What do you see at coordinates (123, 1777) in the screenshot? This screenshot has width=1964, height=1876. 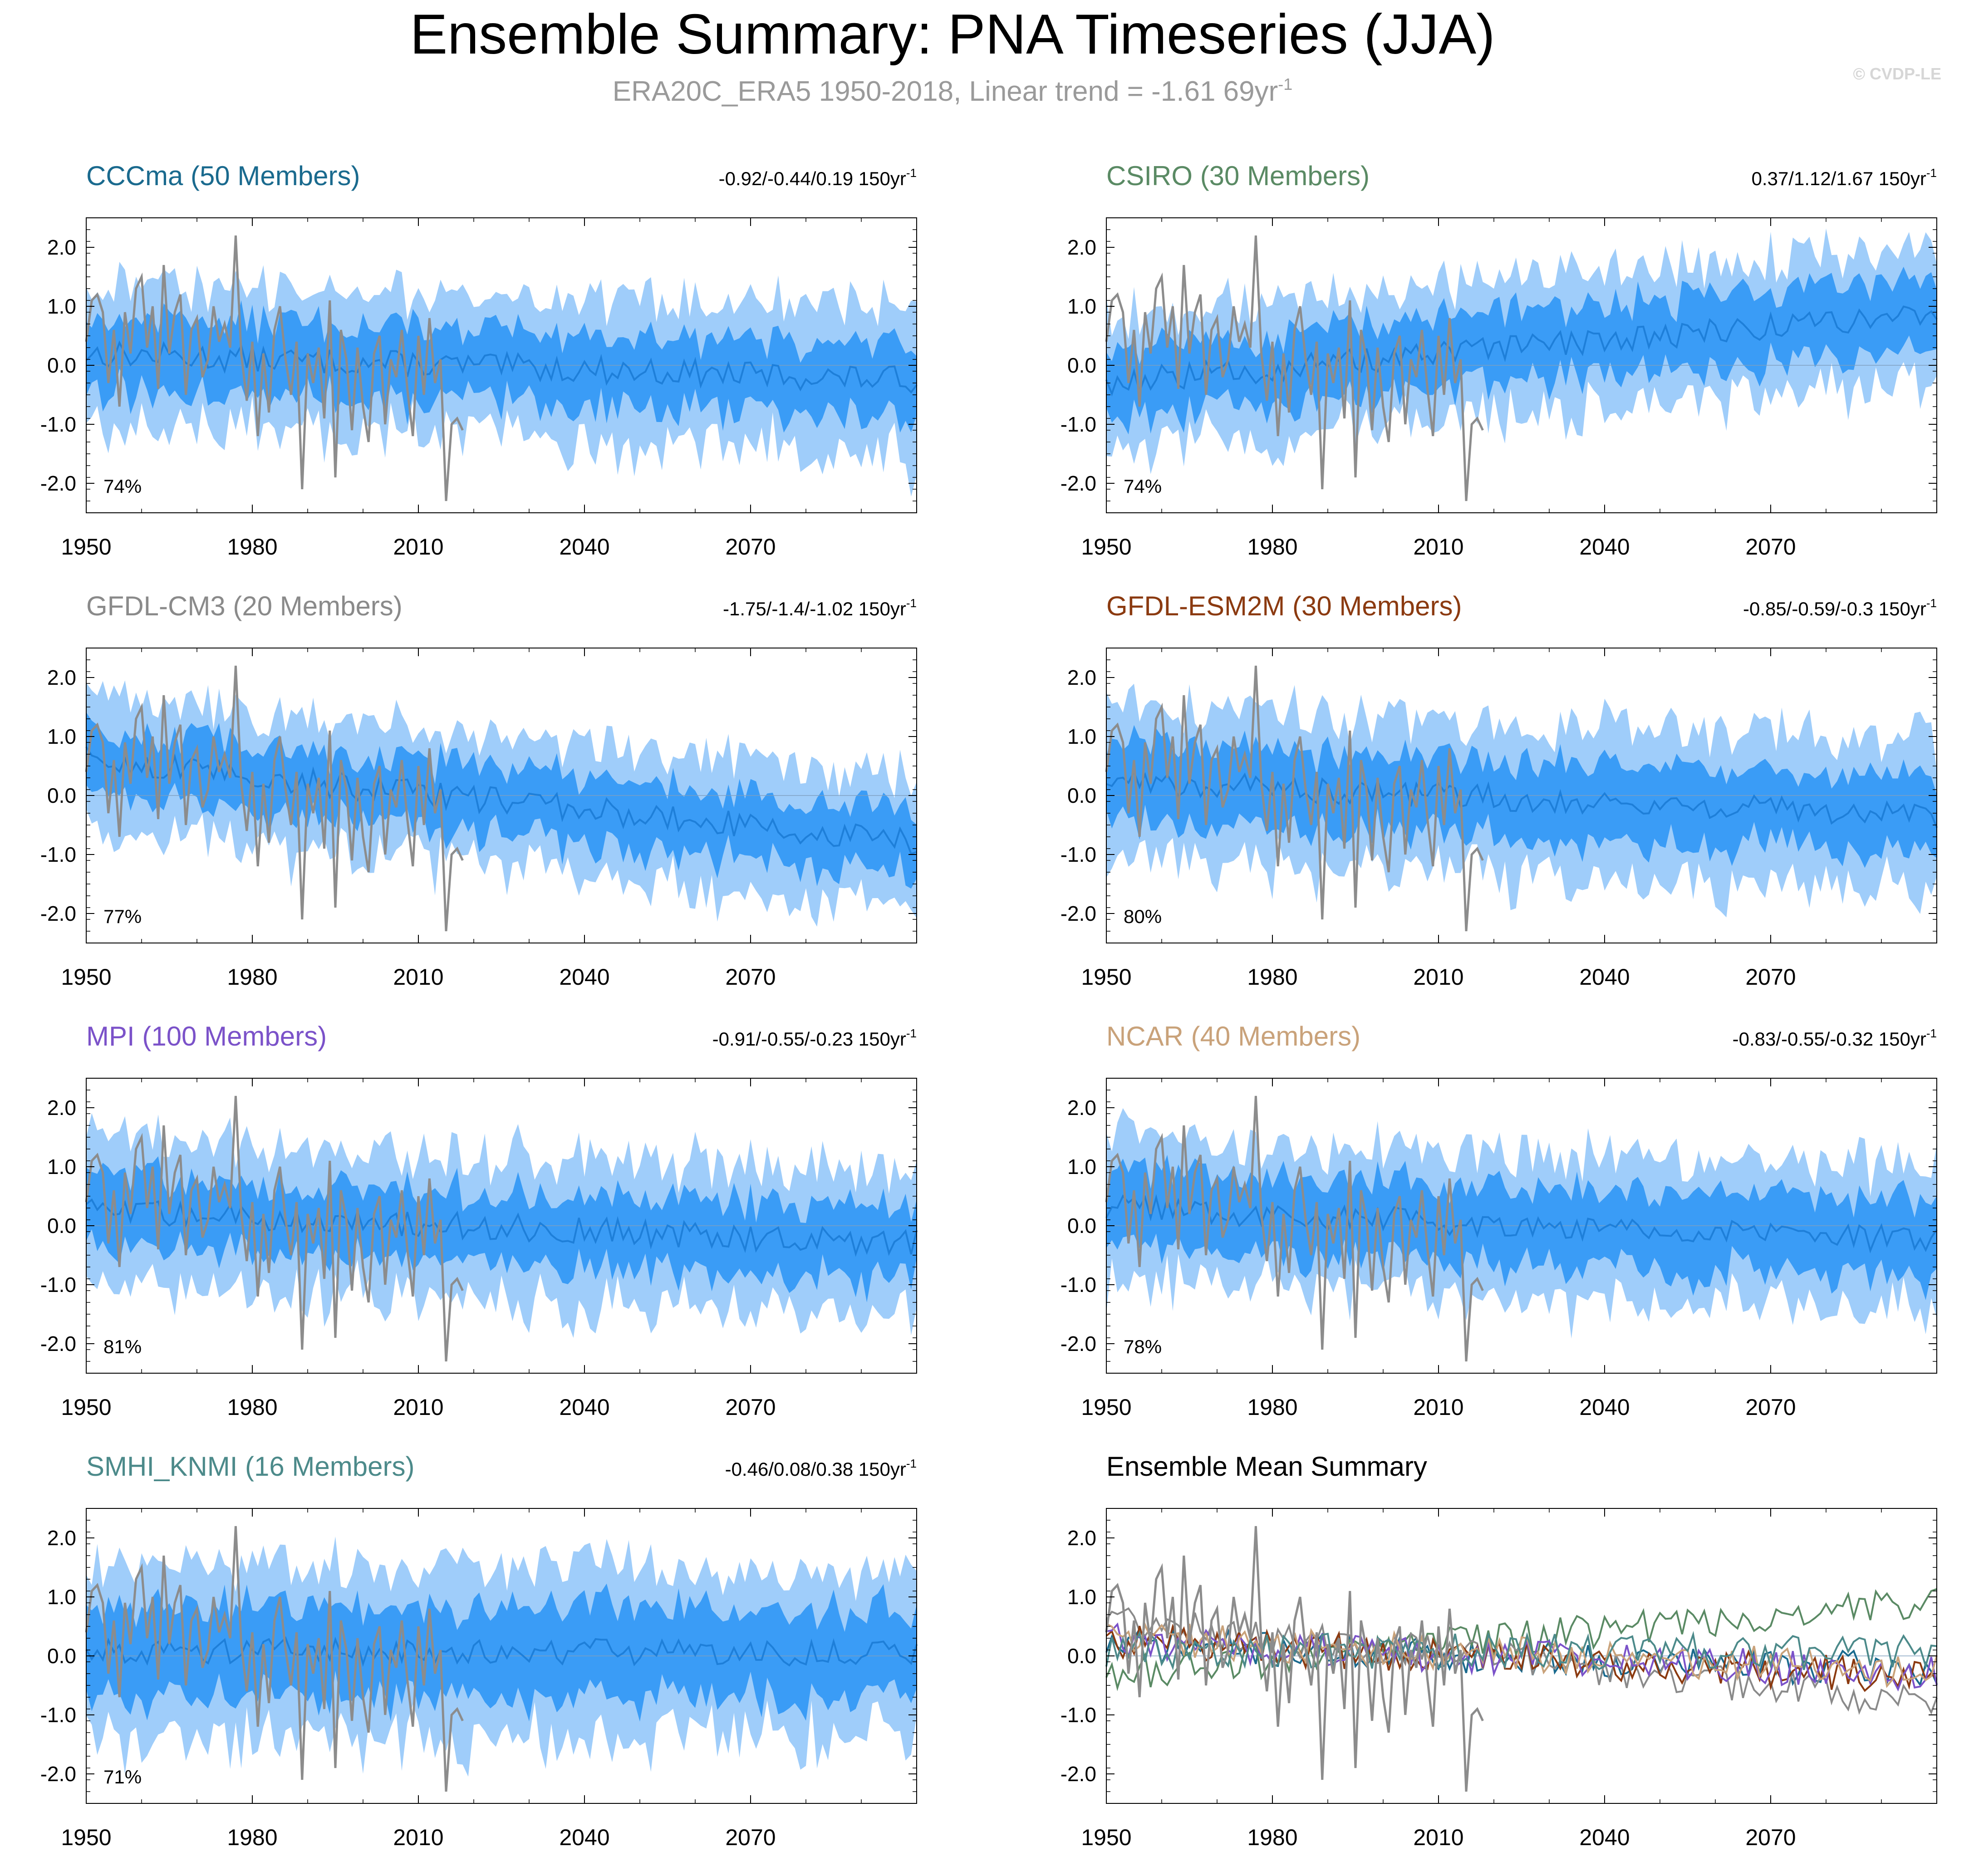 I see `panel-percent: 71%` at bounding box center [123, 1777].